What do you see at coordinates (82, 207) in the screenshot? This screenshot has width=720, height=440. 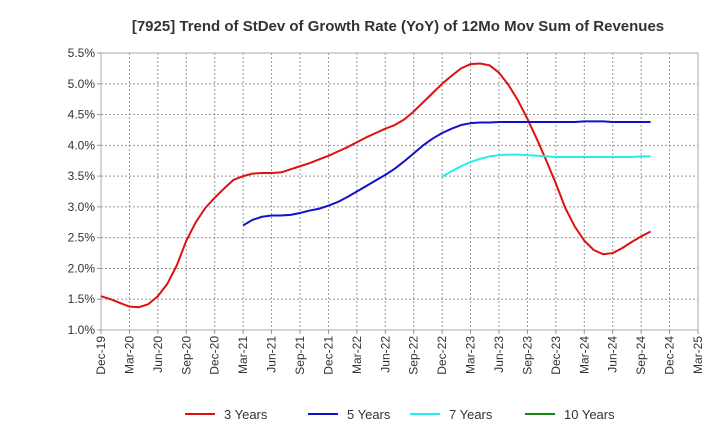 I see `y-tick-label: 3.0%` at bounding box center [82, 207].